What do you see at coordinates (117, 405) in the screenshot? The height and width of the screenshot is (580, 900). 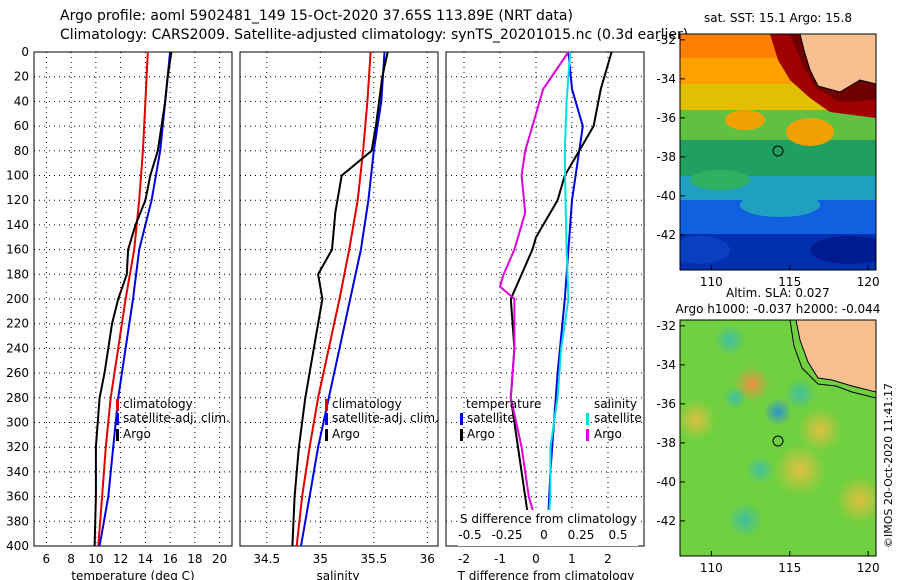 I see `legend-swatch-climatology` at bounding box center [117, 405].